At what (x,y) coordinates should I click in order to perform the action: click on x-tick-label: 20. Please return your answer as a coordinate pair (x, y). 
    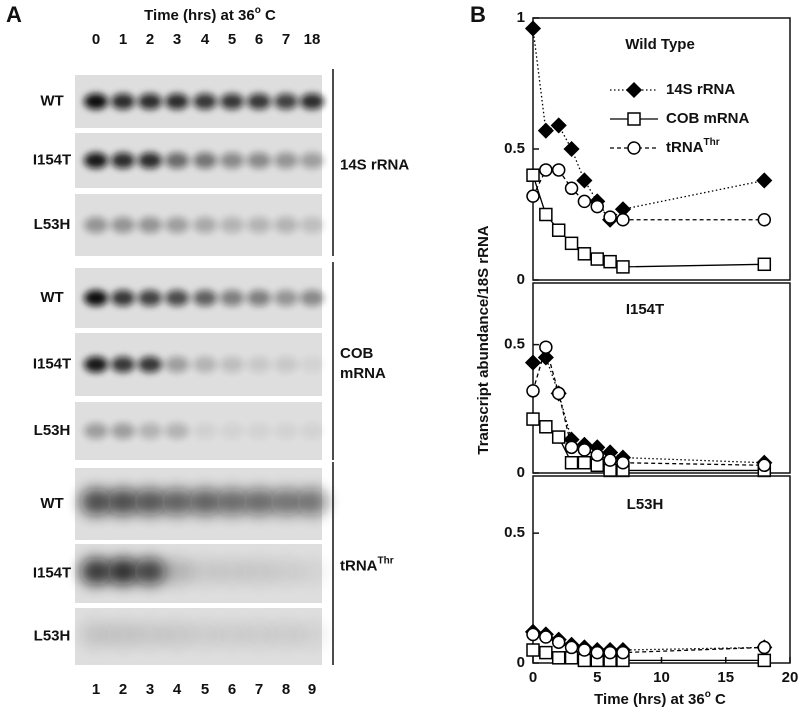
    Looking at the image, I should click on (790, 677).